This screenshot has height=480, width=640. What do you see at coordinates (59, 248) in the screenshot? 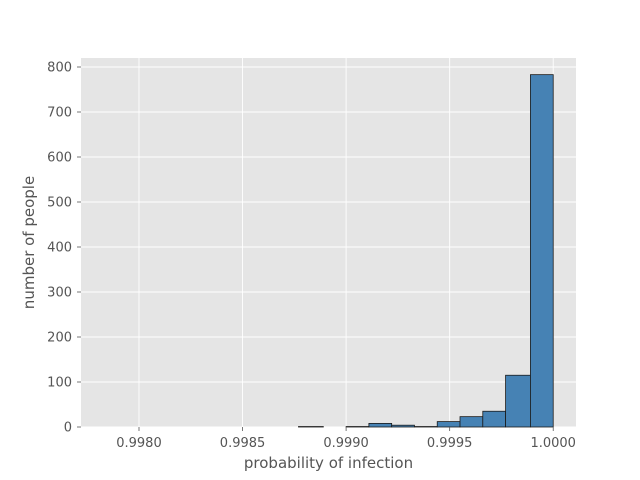
I see `y-tick-label: 400` at bounding box center [59, 248].